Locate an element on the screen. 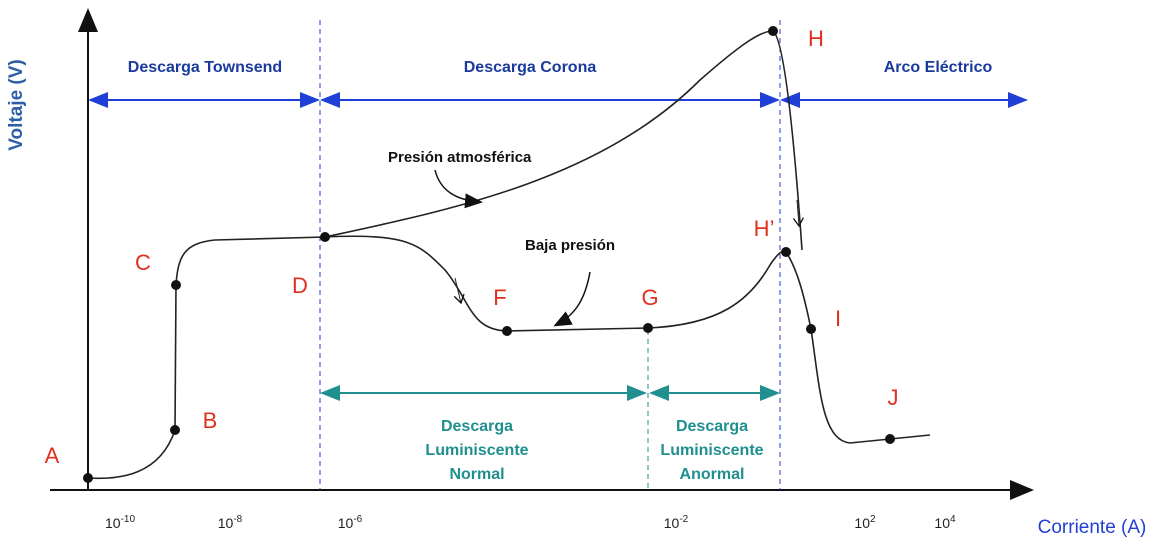  x-tick-label: 10² is located at coordinates (865, 522).